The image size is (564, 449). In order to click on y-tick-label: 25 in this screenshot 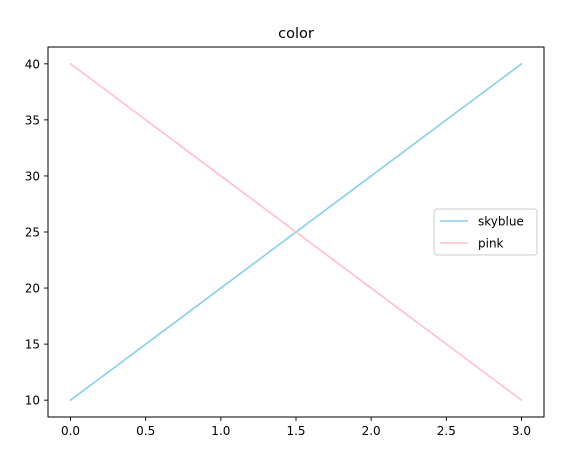, I will do `click(32, 233)`.